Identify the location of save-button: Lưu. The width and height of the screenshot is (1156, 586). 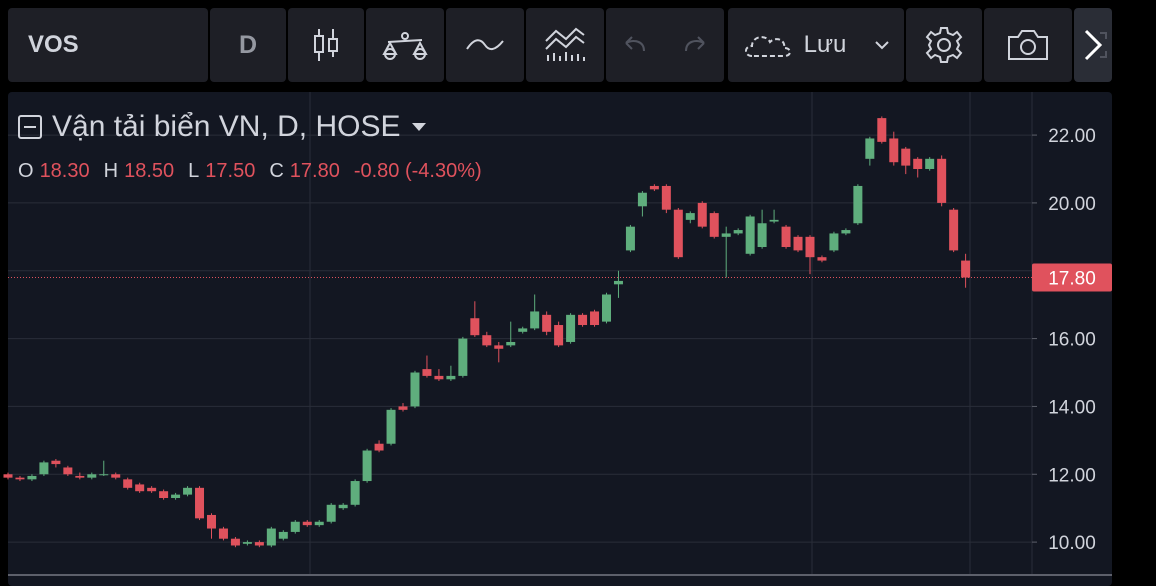
(816, 45).